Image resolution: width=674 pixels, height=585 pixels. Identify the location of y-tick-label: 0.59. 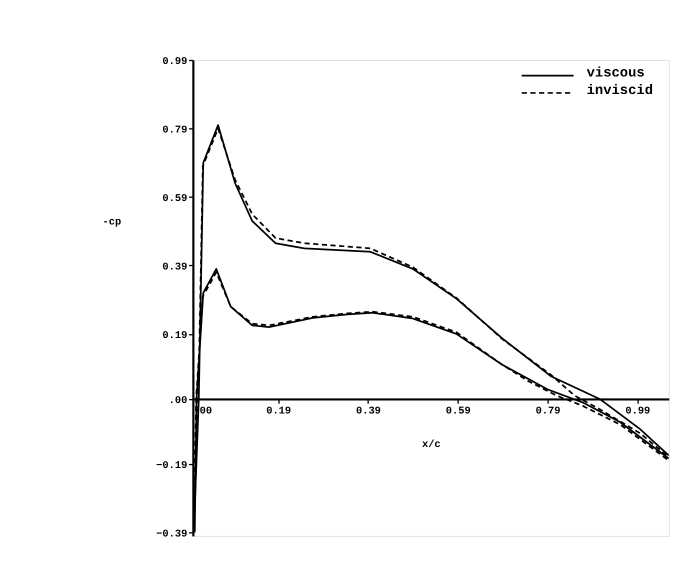
(175, 198).